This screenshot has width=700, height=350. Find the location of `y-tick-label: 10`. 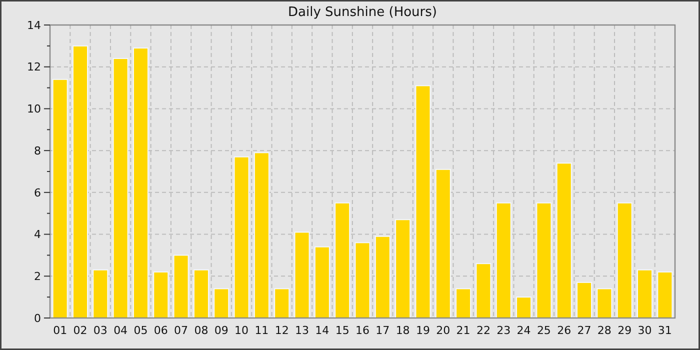

y-tick-label: 10 is located at coordinates (34, 109).